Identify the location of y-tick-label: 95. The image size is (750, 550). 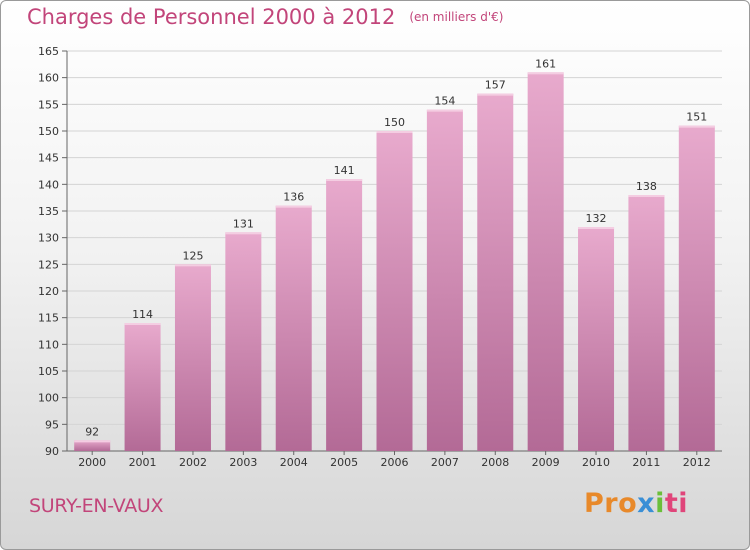
(52, 424).